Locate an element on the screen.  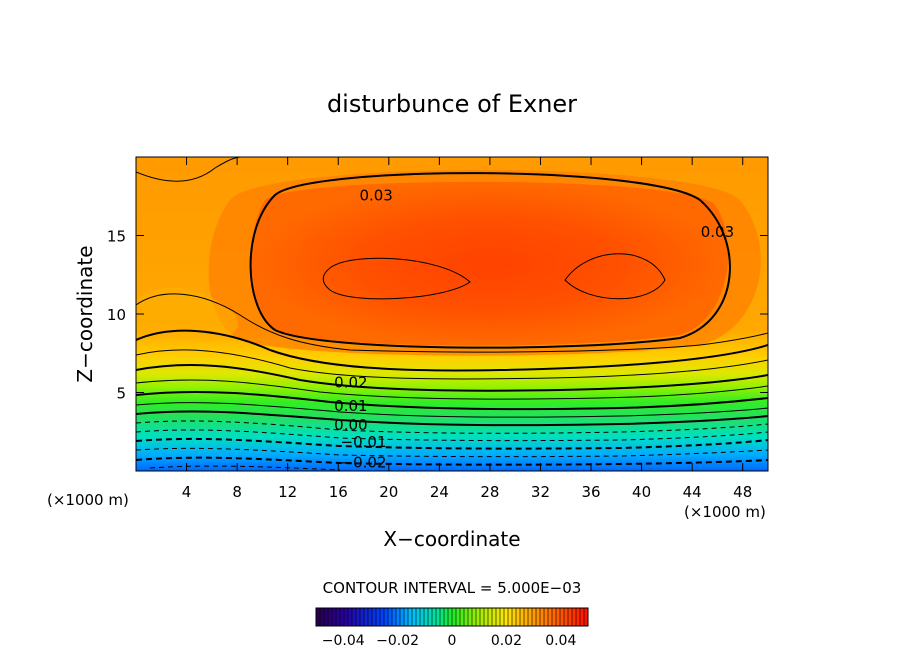
y-tick-label: 10 is located at coordinates (116, 315).